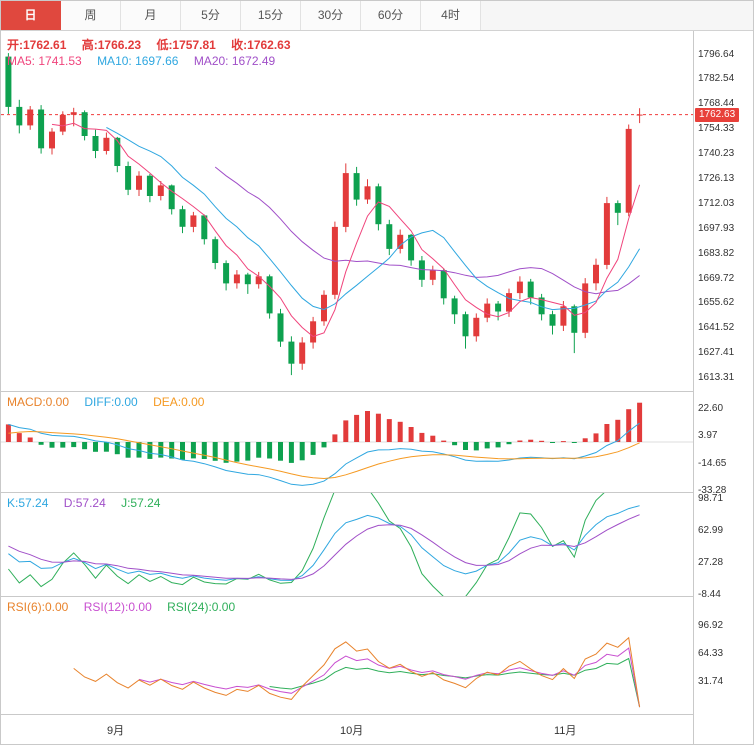 Image resolution: width=754 pixels, height=745 pixels. I want to click on axis-tick-label: 1754.33, so click(716, 128).